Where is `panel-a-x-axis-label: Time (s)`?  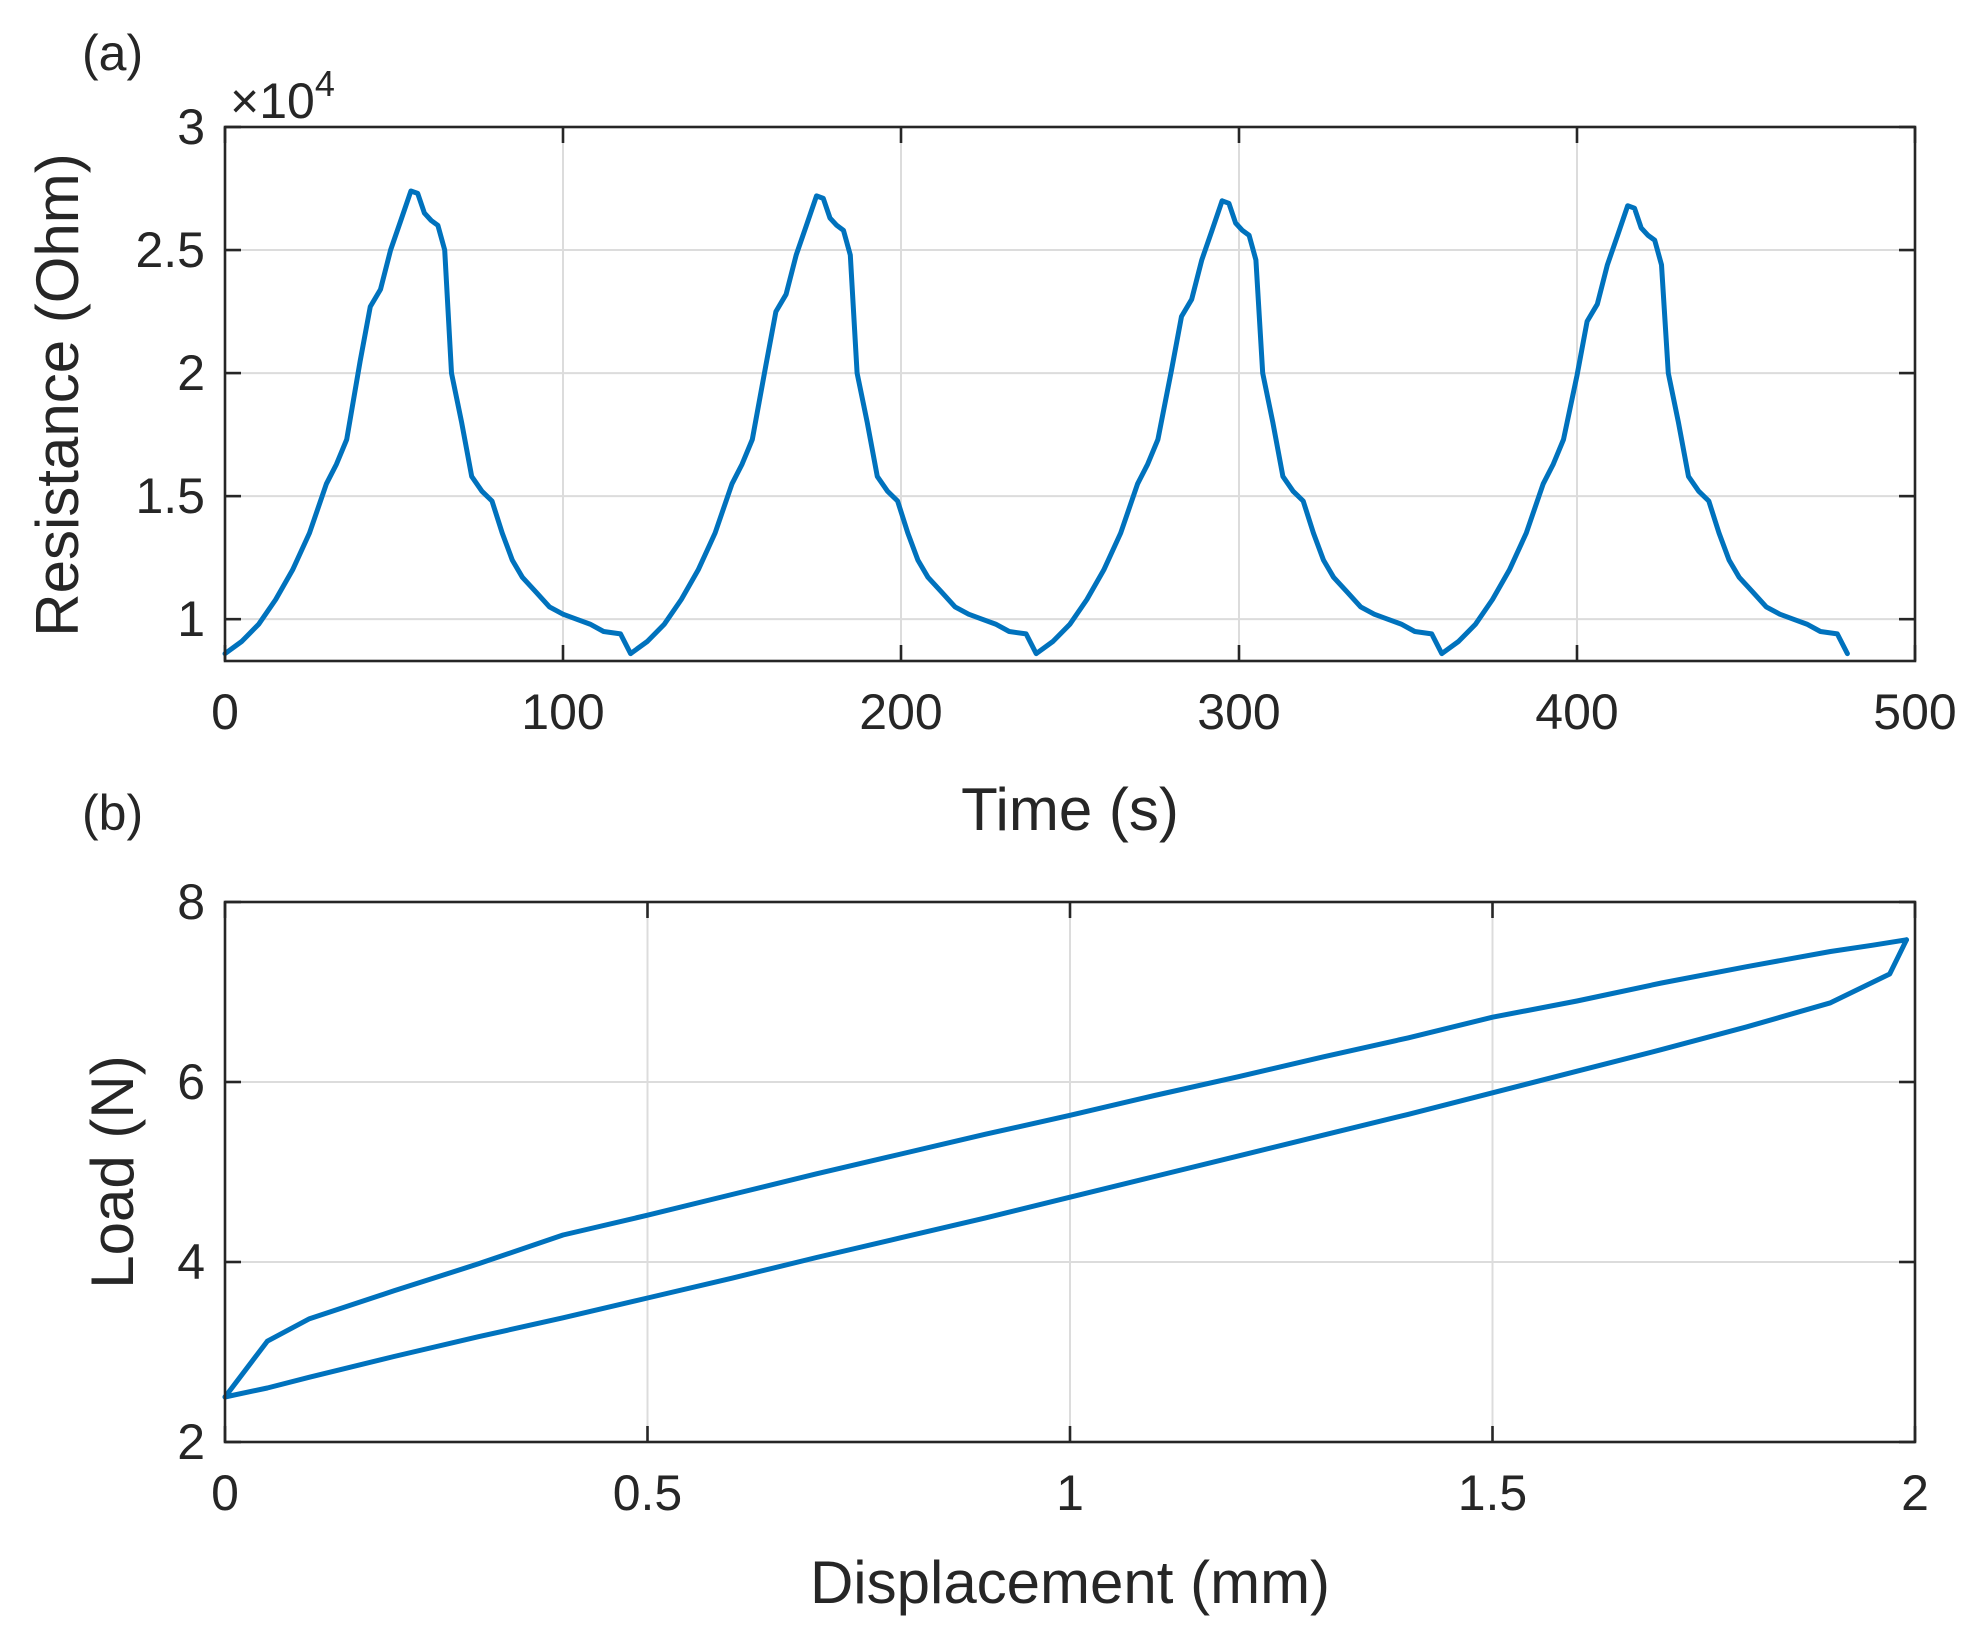 panel-a-x-axis-label: Time (s) is located at coordinates (1070, 809).